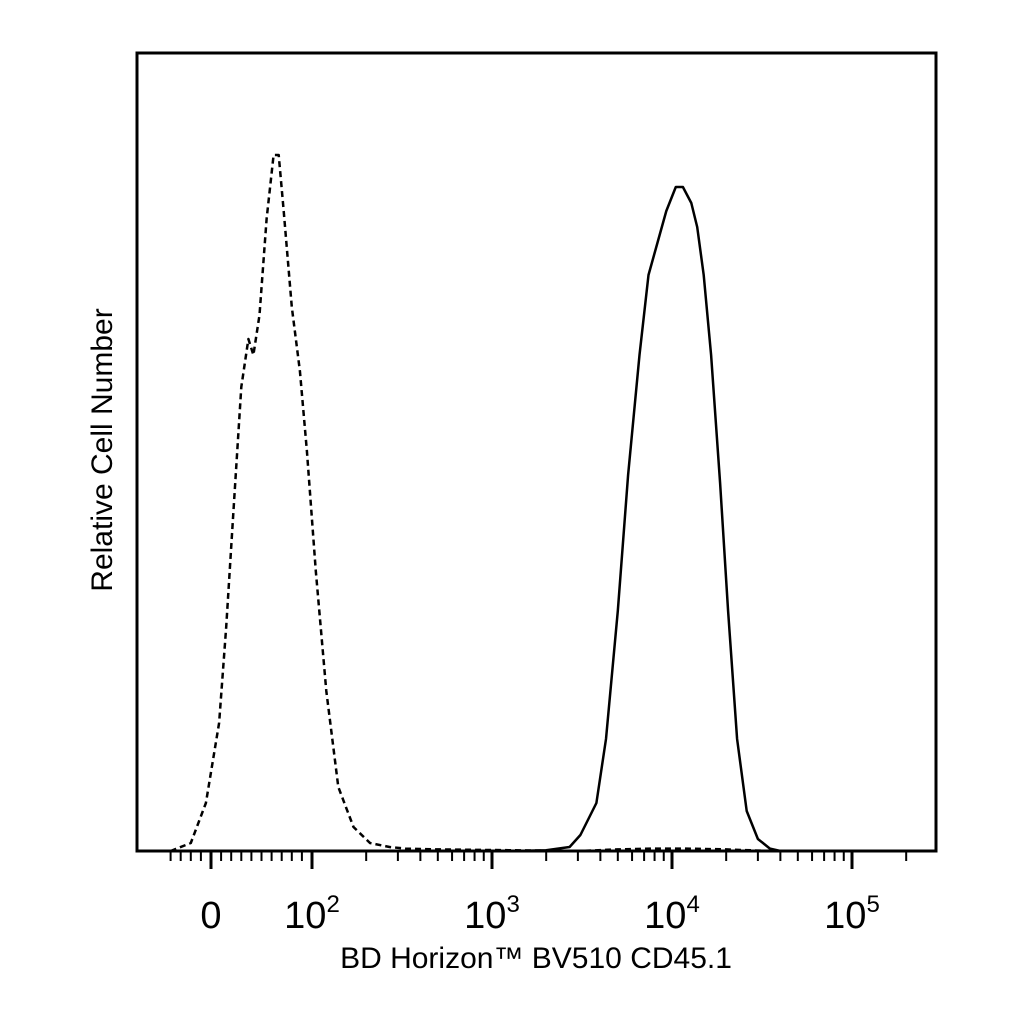  Describe the element at coordinates (210, 916) in the screenshot. I see `x-tick-label: 0` at that location.